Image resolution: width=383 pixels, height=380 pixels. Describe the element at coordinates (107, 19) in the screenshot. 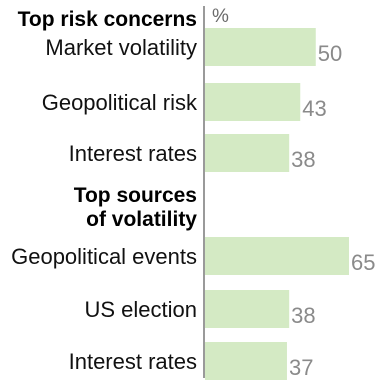

I see `group-title: Top risk concerns` at that location.